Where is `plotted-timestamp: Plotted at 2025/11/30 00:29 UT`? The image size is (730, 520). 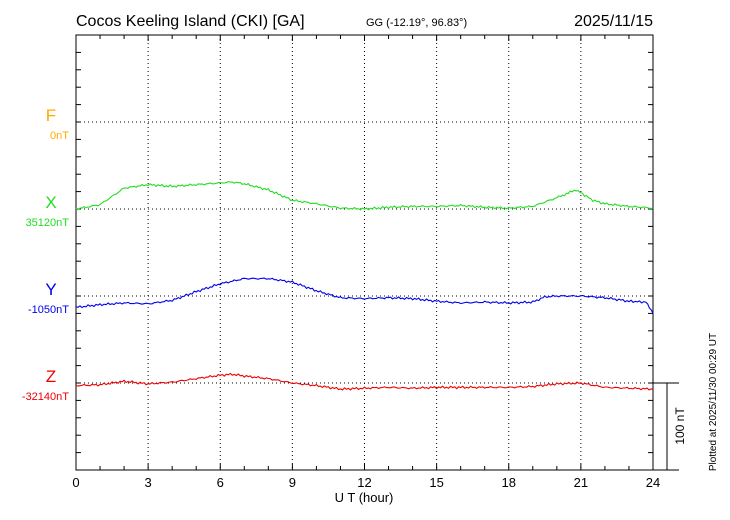 plotted-timestamp: Plotted at 2025/11/30 00:29 UT is located at coordinates (713, 402).